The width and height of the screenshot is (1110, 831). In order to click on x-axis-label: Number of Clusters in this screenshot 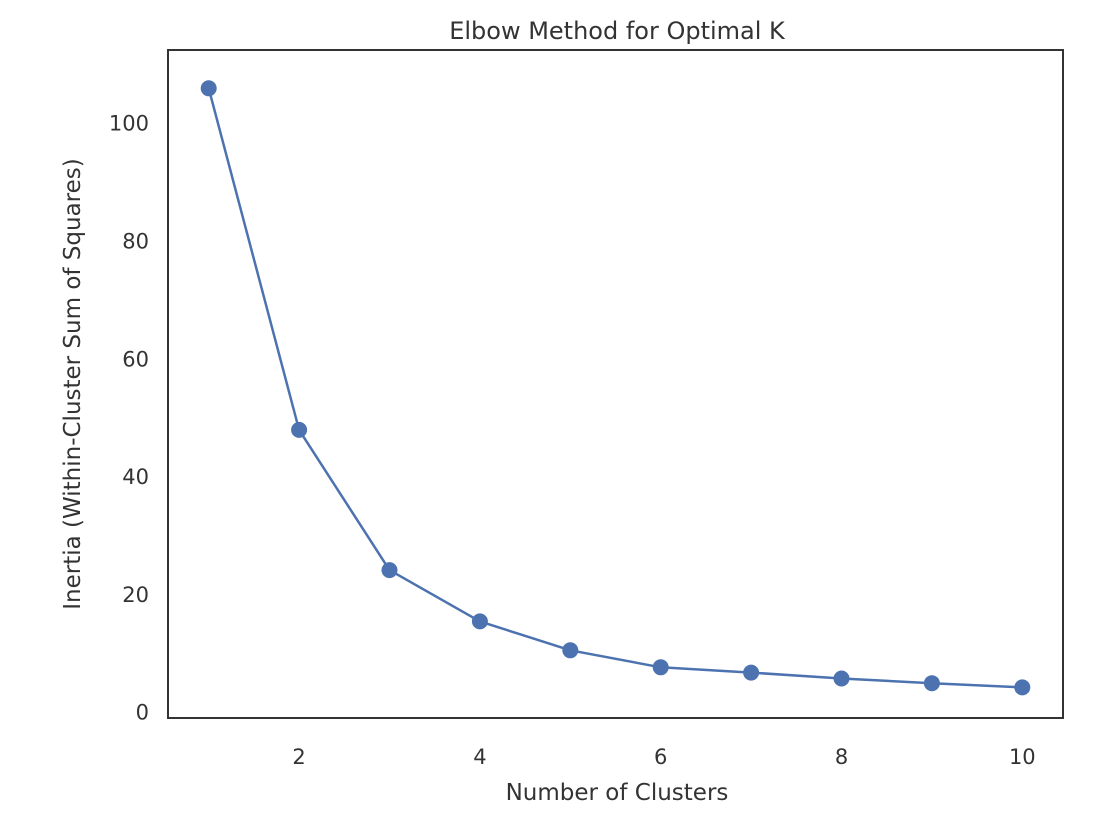, I will do `click(617, 793)`.